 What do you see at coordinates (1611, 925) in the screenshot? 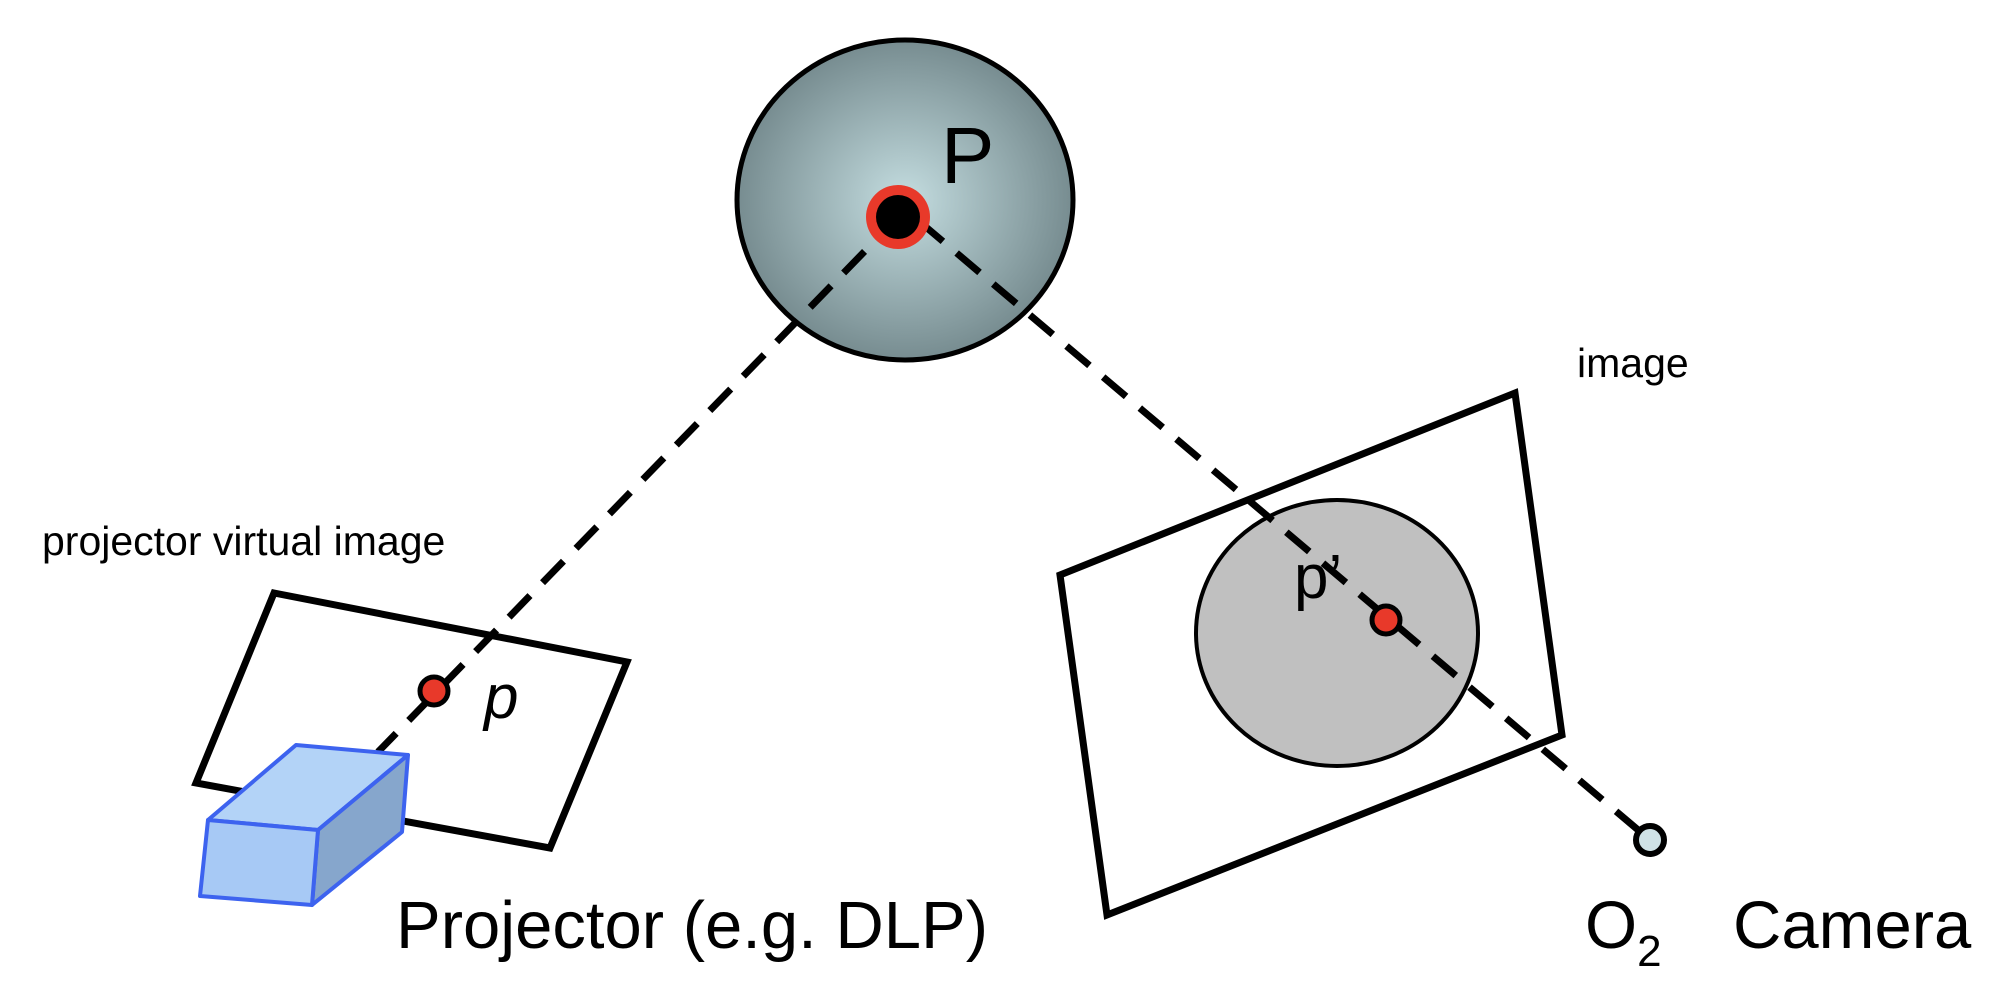
I see `label-camera-center-main: O` at bounding box center [1611, 925].